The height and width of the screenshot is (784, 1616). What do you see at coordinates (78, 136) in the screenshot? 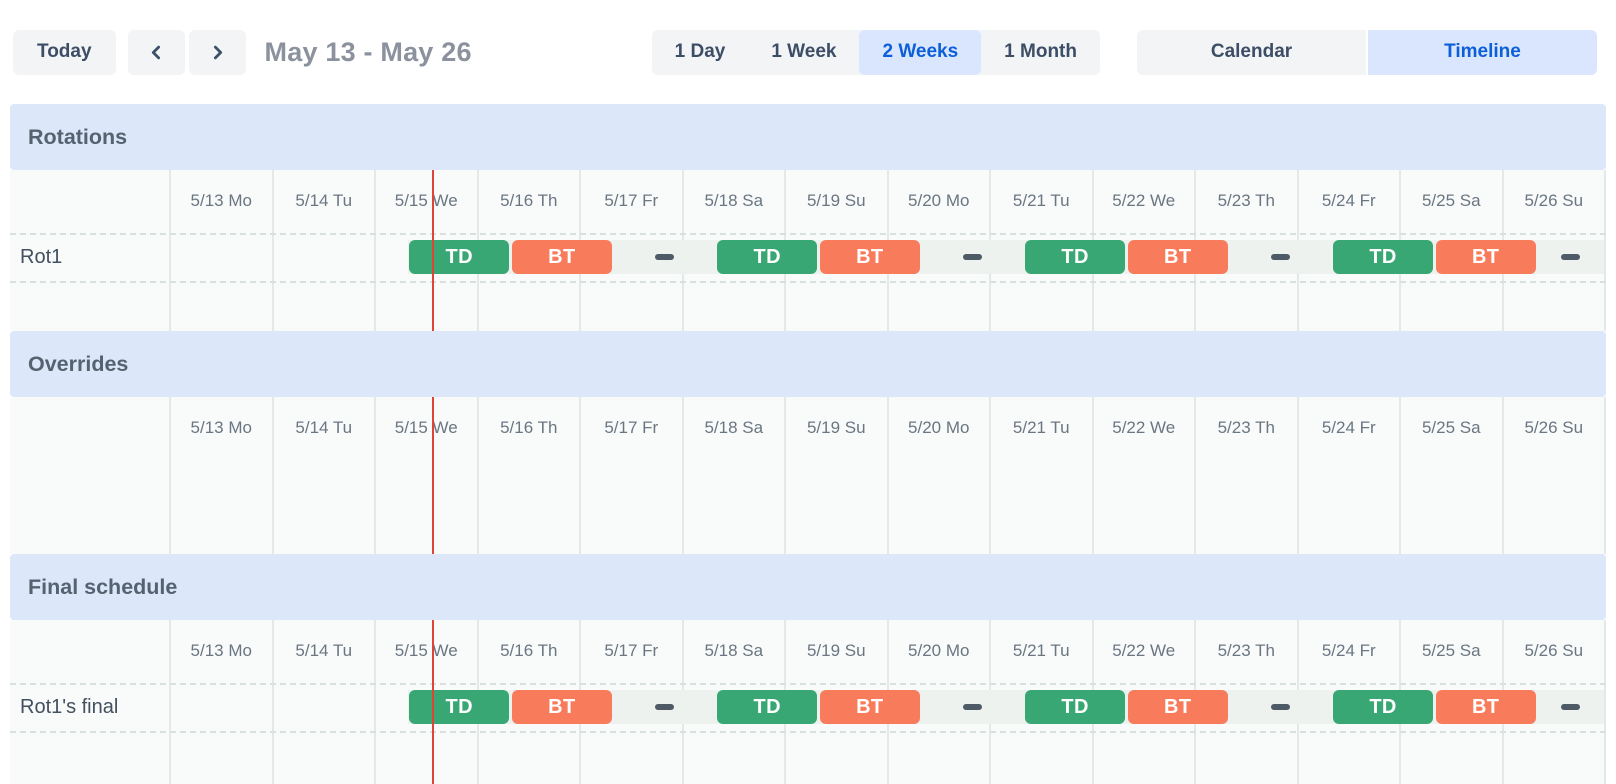
I see `section-title: Rotations` at bounding box center [78, 136].